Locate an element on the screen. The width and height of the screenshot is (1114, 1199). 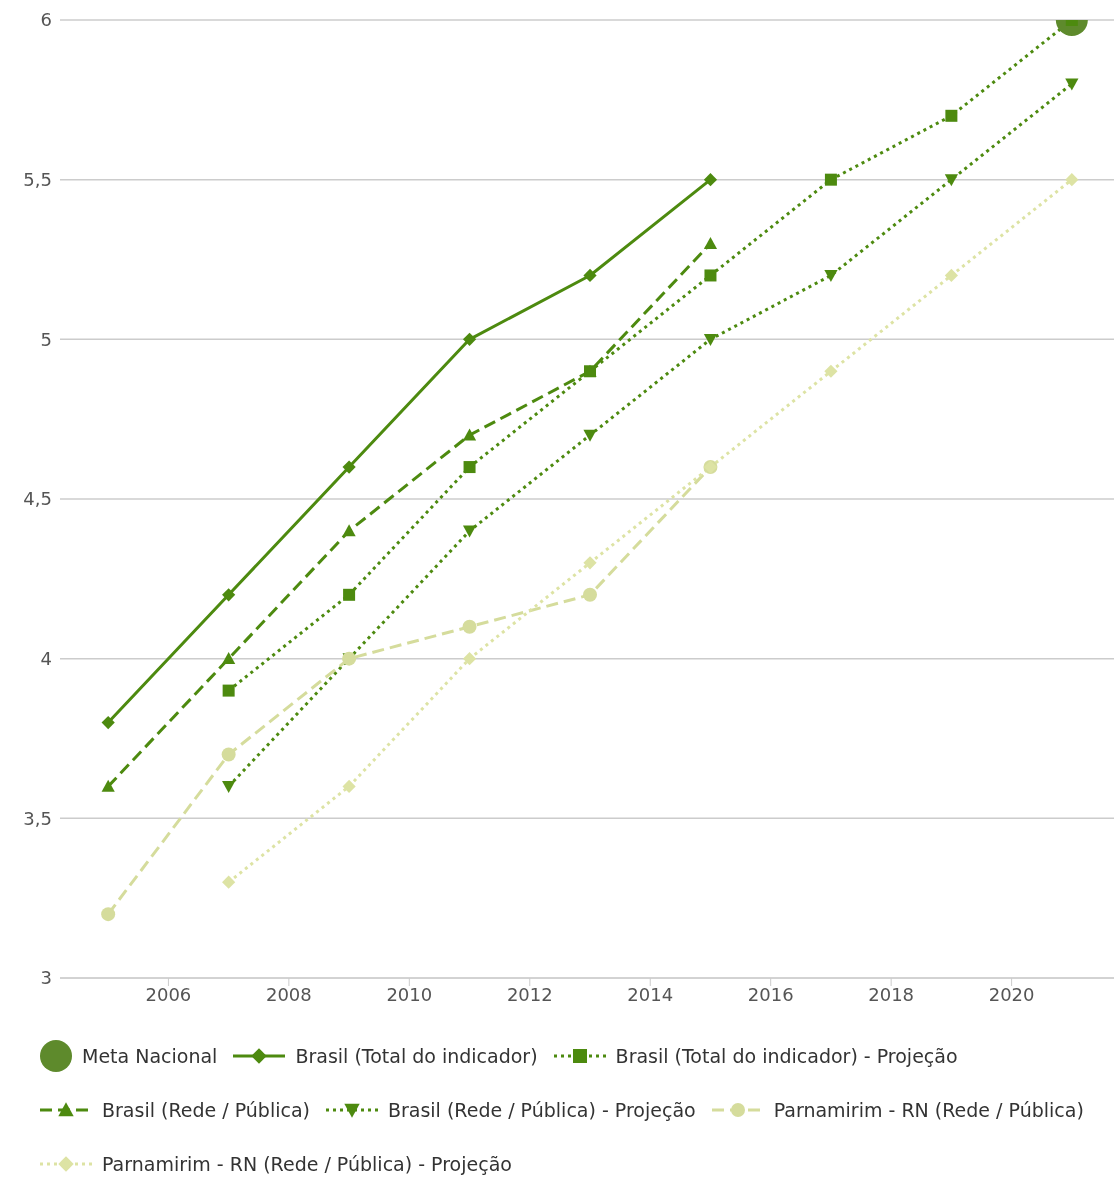
x-tick-label: 2016 is located at coordinates (770, 994).